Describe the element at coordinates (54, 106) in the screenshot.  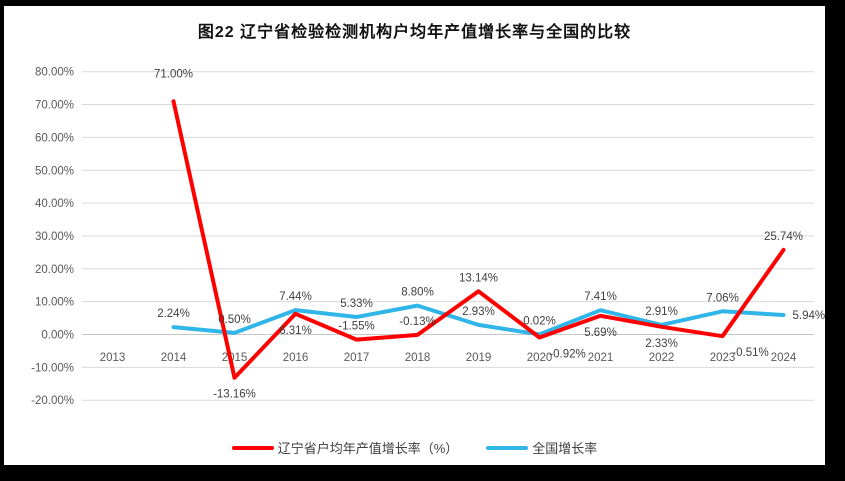
I see `y-axis-tick-label: 70.00%` at that location.